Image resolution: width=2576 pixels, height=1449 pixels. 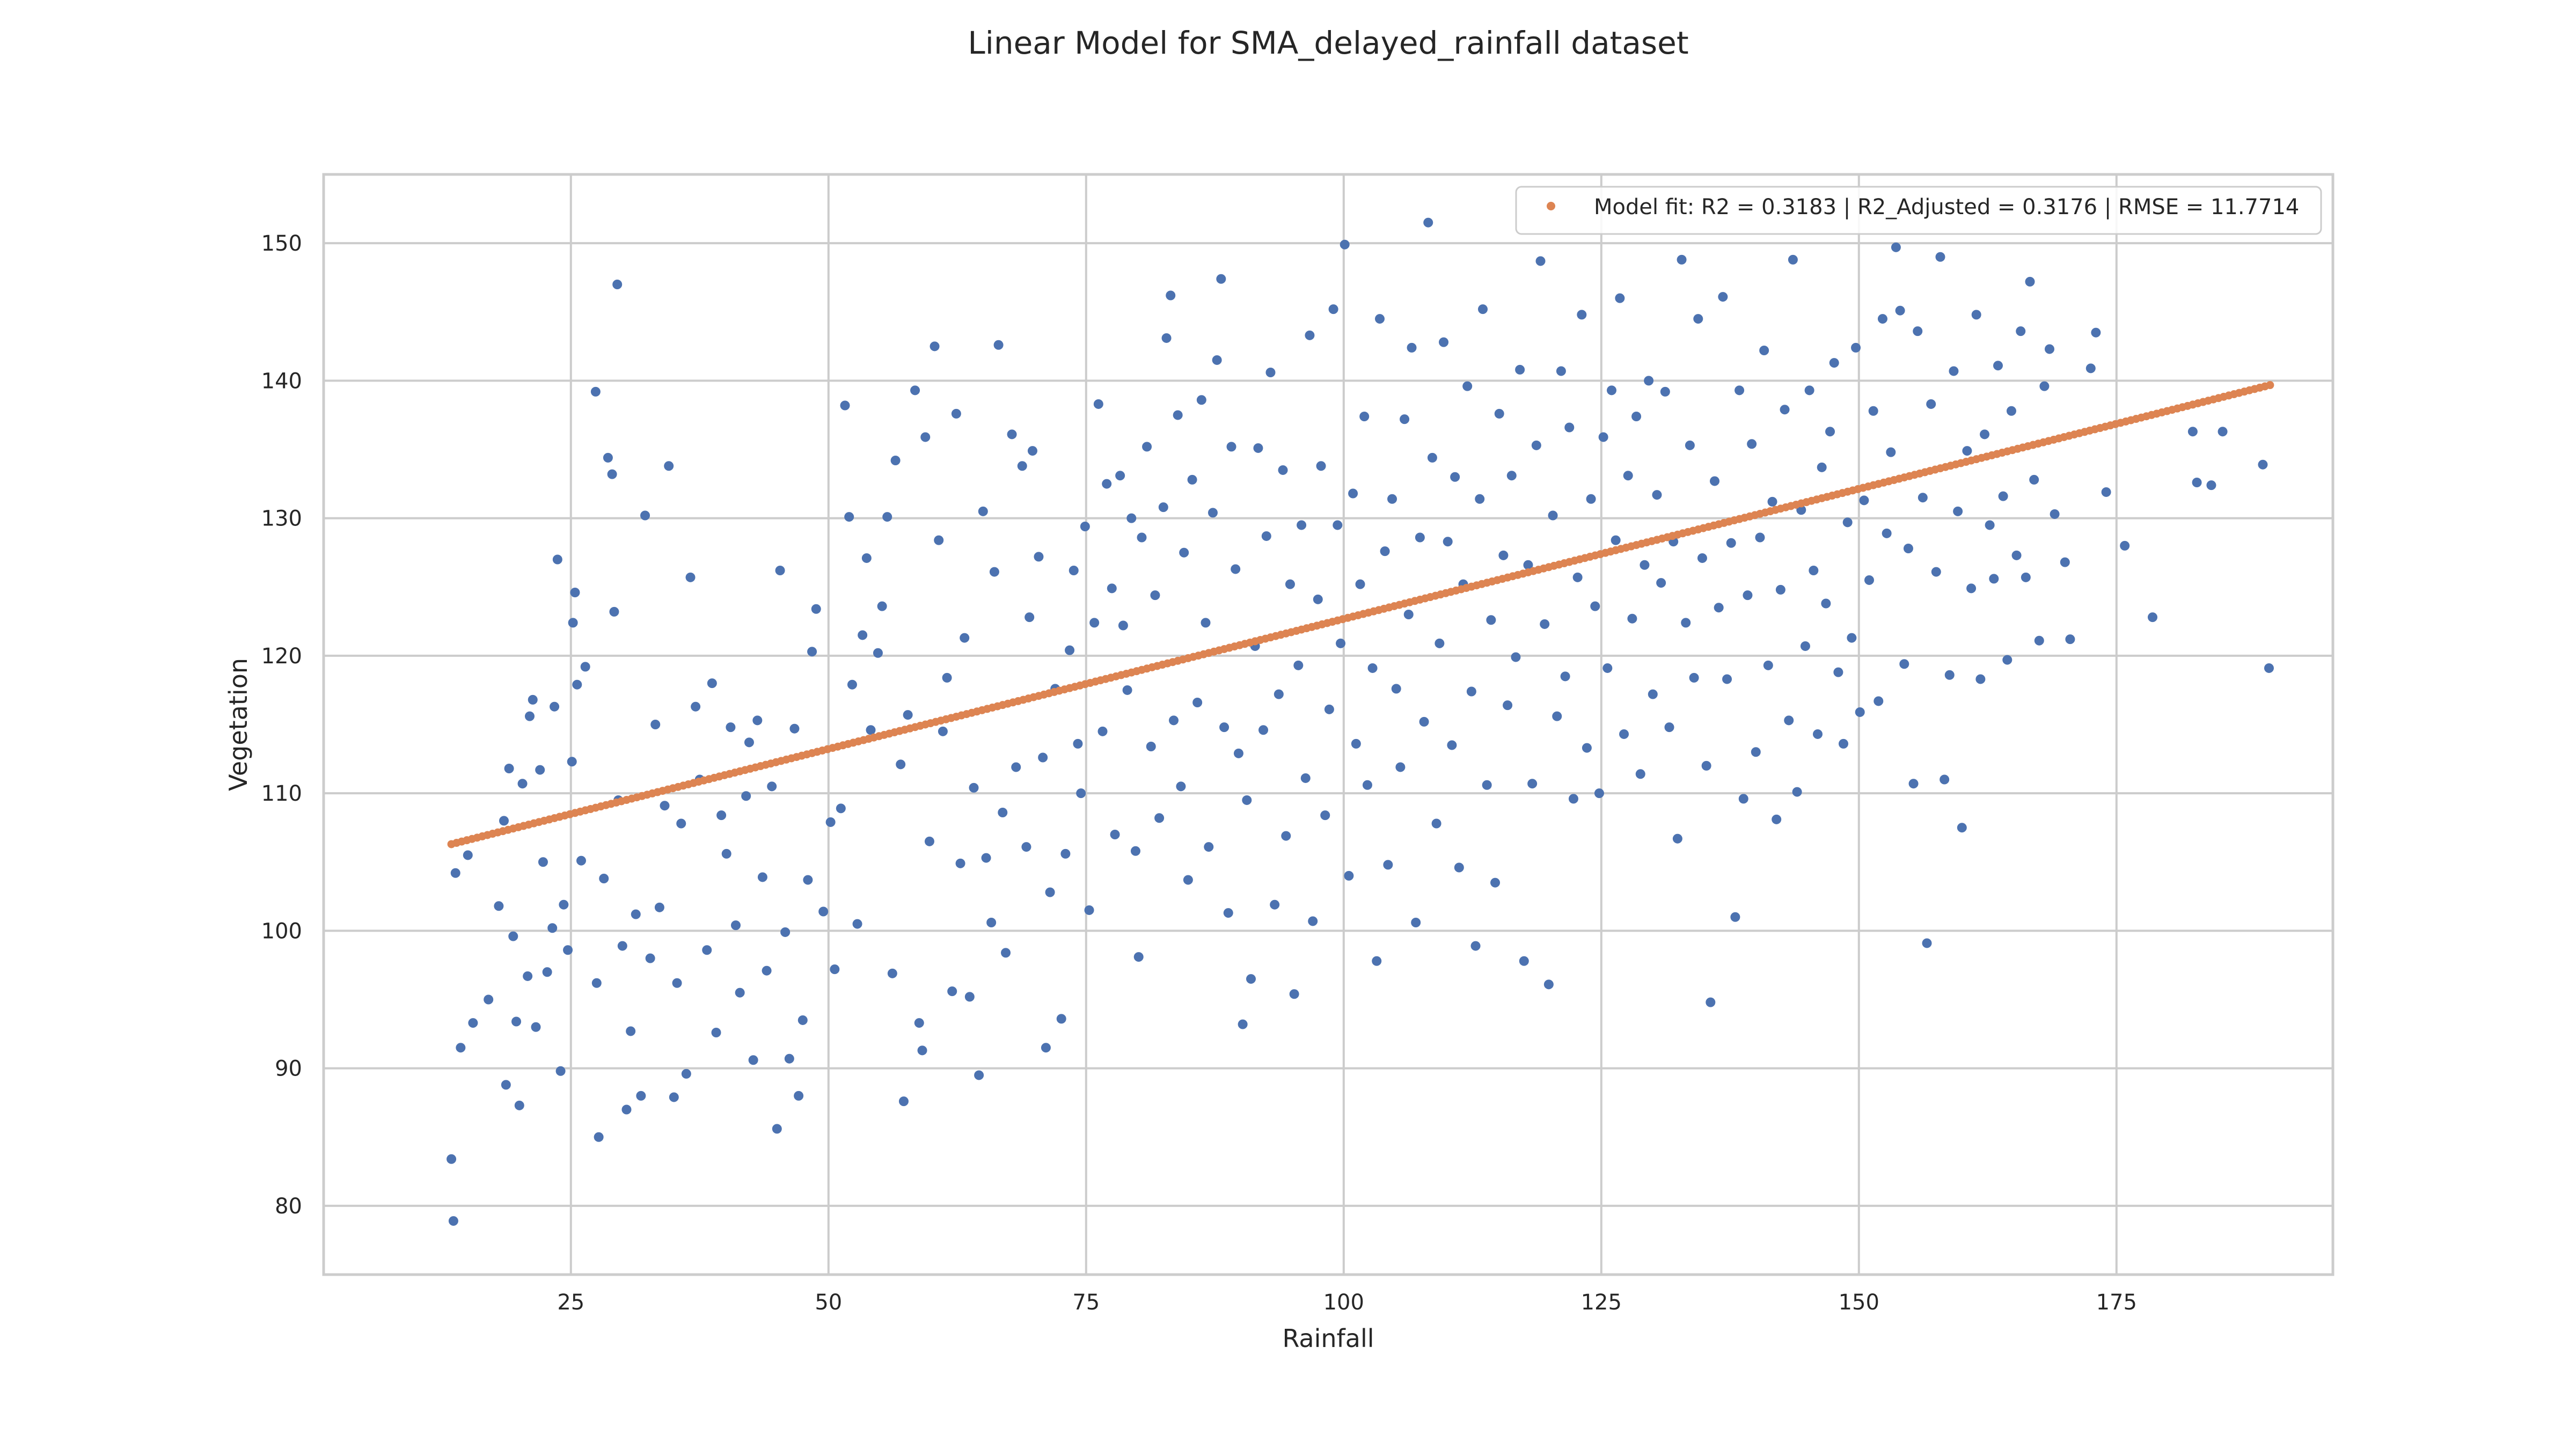 What do you see at coordinates (281, 656) in the screenshot?
I see `y-tick-label: 120` at bounding box center [281, 656].